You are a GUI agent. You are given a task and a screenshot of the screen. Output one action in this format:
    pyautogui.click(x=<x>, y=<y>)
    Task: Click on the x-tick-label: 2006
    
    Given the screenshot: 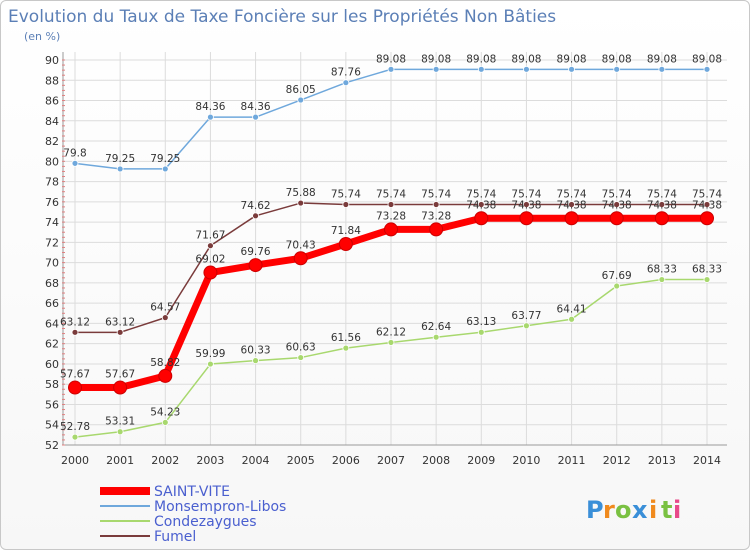 What is the action you would take?
    pyautogui.click(x=346, y=460)
    